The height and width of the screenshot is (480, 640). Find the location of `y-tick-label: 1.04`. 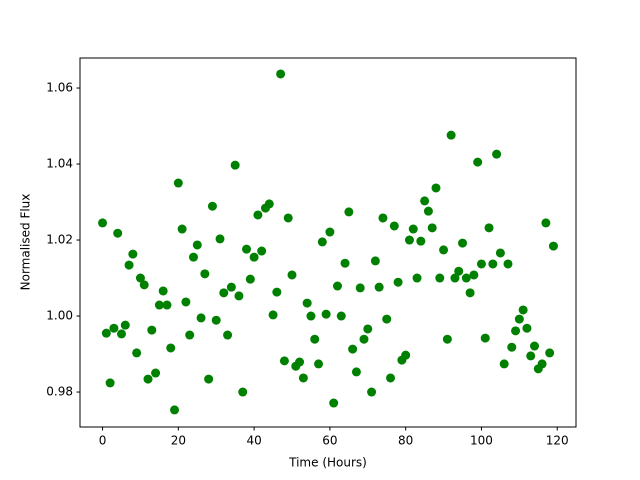

y-tick-label: 1.04 is located at coordinates (59, 164).